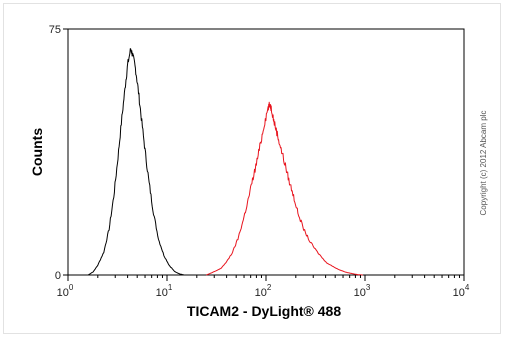  What do you see at coordinates (37, 152) in the screenshot?
I see `y-axis-title: Counts` at bounding box center [37, 152].